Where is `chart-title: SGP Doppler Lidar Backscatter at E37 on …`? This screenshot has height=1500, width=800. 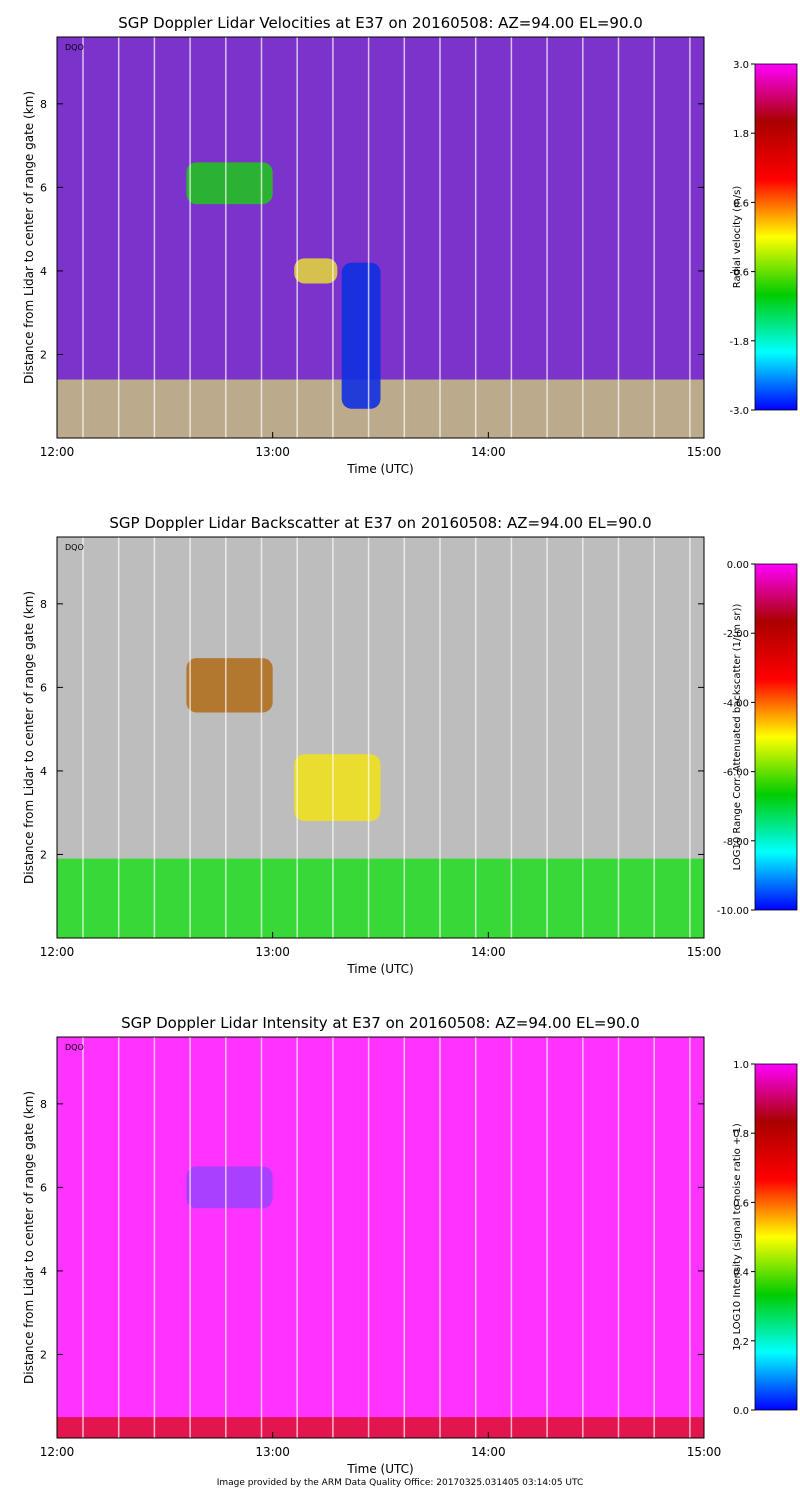
chart-title: SGP Doppler Lidar Backscatter at E37 on … is located at coordinates (380, 523).